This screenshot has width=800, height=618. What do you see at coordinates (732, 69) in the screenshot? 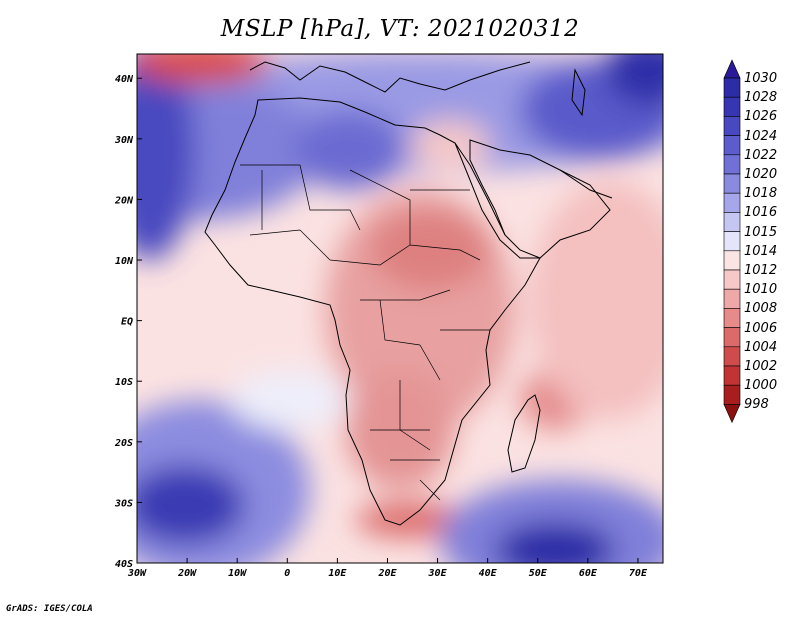
I see `colorbar-top-arrow` at bounding box center [732, 69].